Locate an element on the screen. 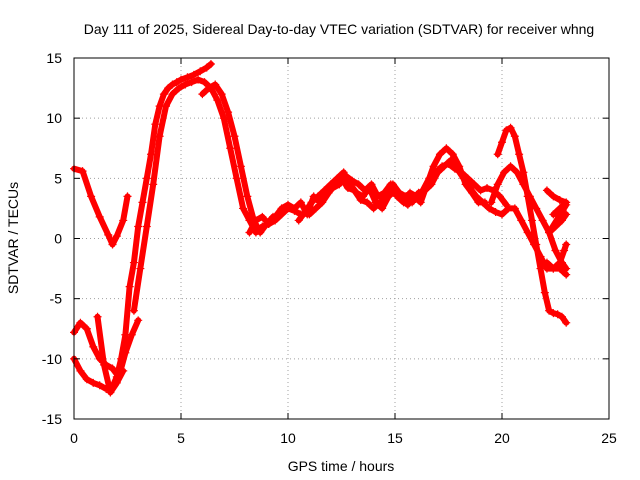 The width and height of the screenshot is (640, 480). x-tick-label: 0 is located at coordinates (74, 438).